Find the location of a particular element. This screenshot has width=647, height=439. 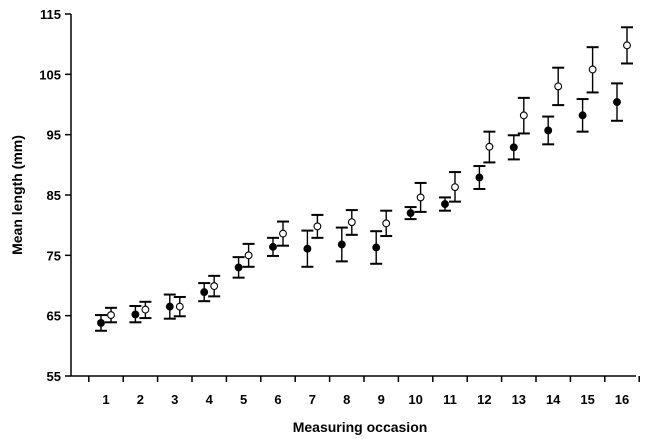

x-tick-label: 1 is located at coordinates (105, 399).